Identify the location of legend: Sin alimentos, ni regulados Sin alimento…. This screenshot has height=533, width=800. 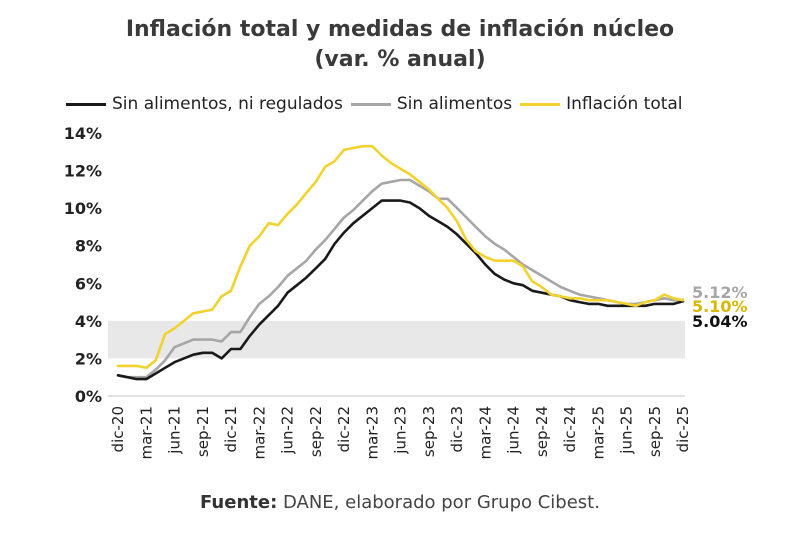
(378, 104).